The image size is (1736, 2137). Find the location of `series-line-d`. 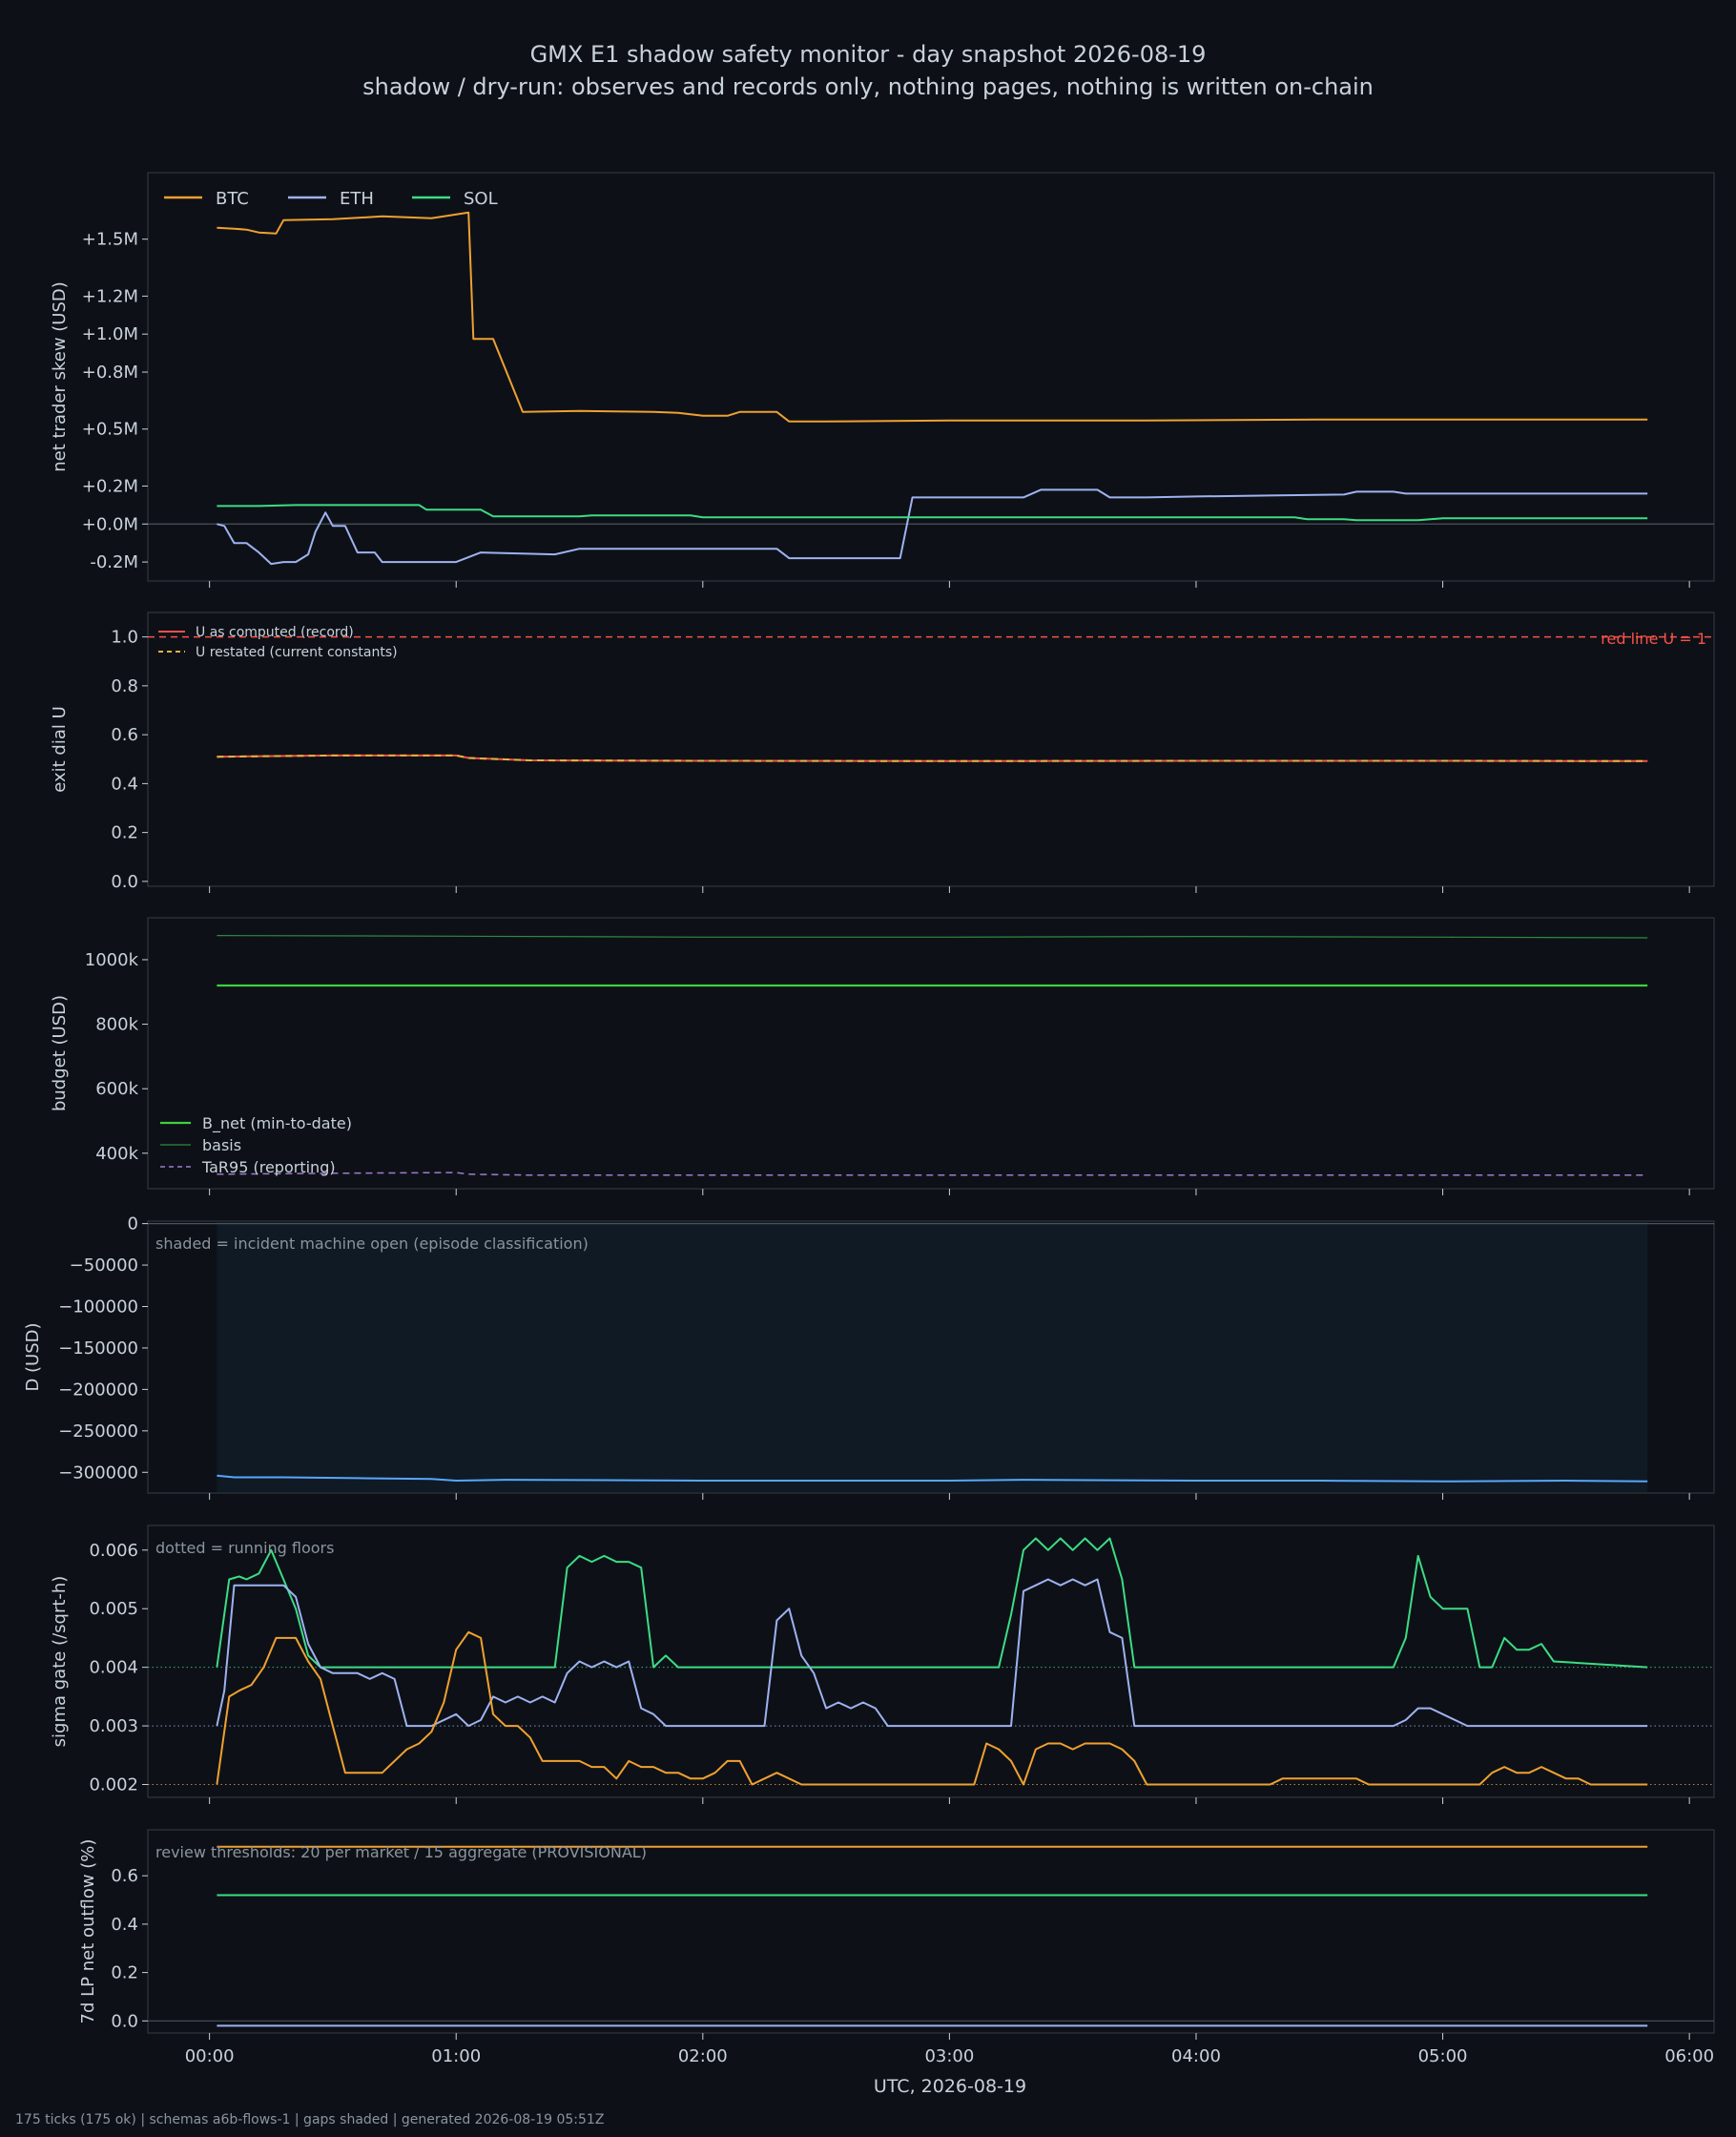

series-line-d is located at coordinates (932, 1478).